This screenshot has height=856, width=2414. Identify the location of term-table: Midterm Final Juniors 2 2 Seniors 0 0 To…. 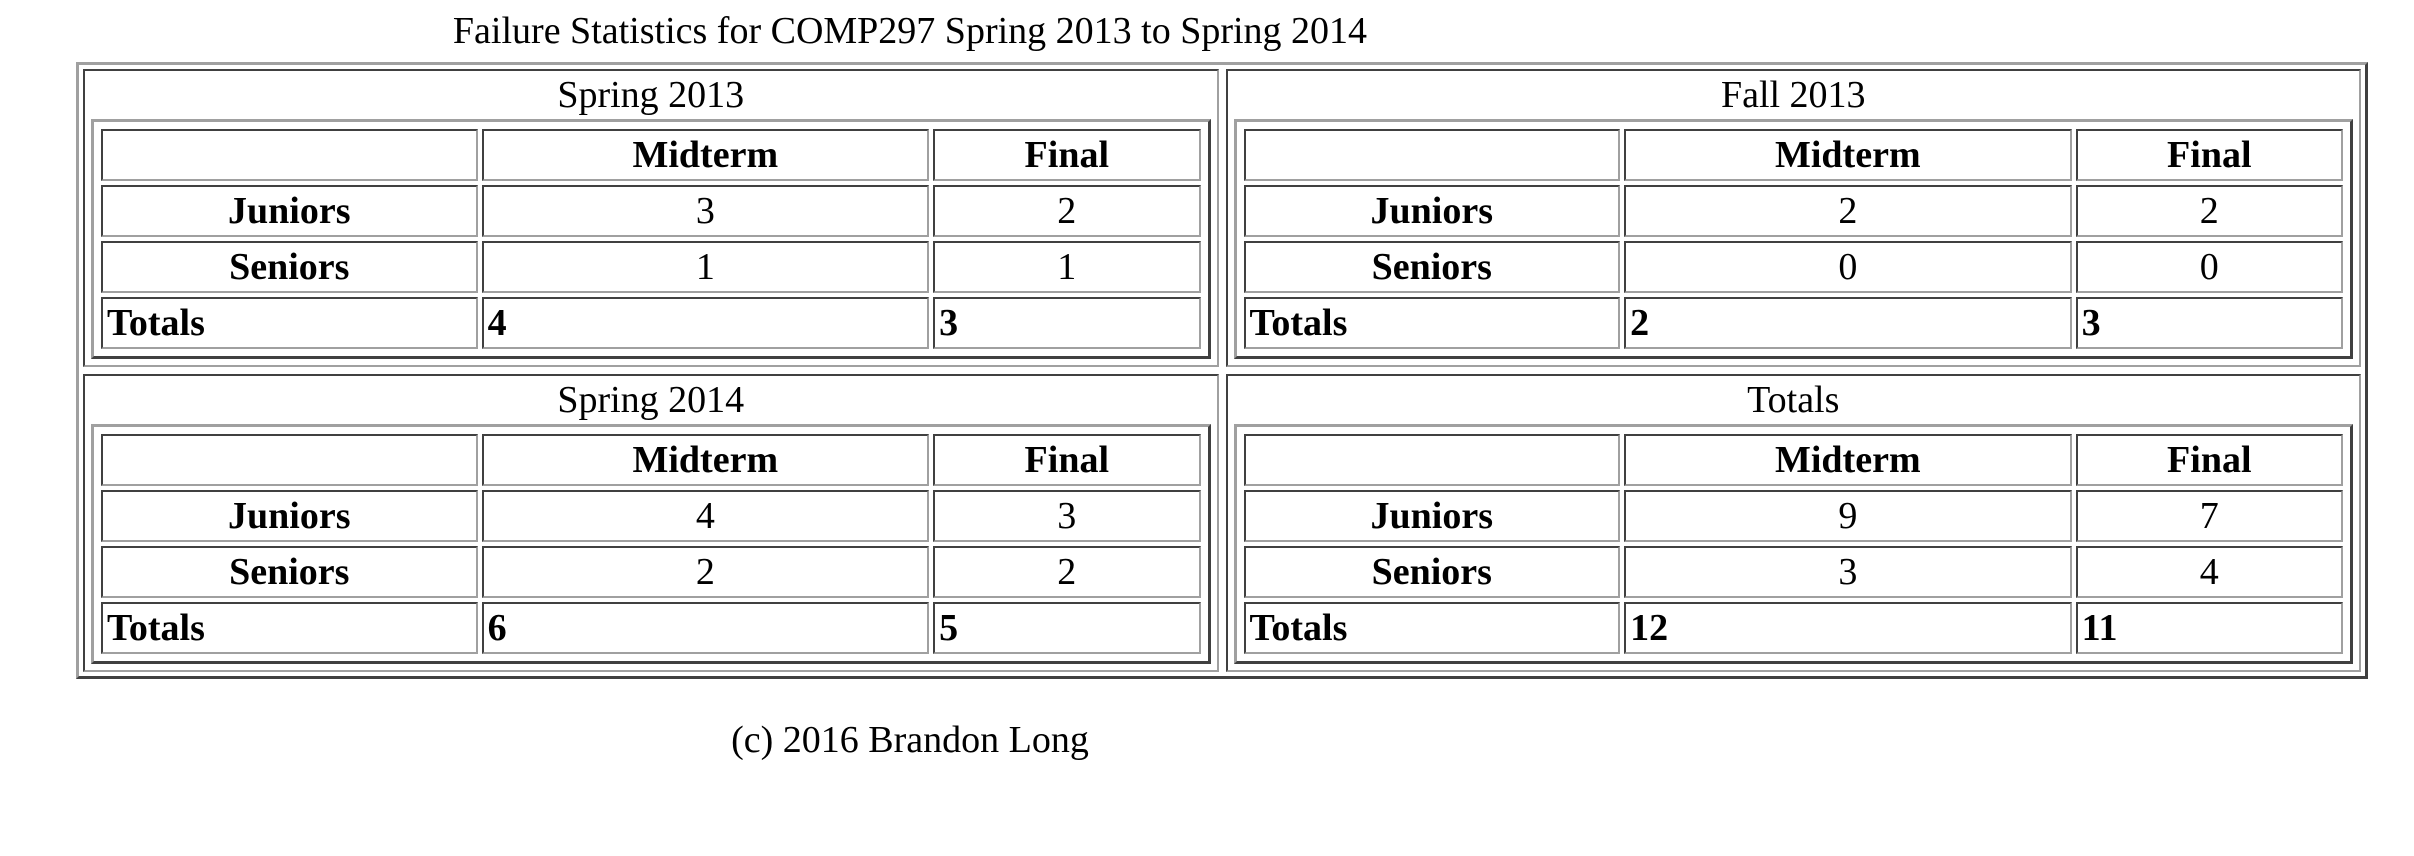
(1793, 239).